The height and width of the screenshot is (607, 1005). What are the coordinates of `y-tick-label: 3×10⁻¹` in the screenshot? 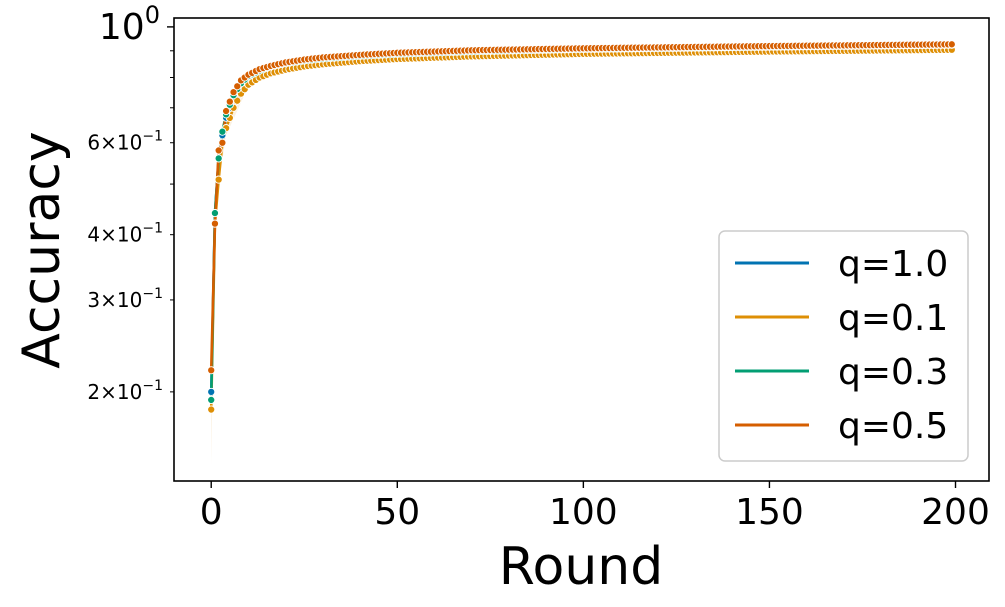 It's located at (125, 299).